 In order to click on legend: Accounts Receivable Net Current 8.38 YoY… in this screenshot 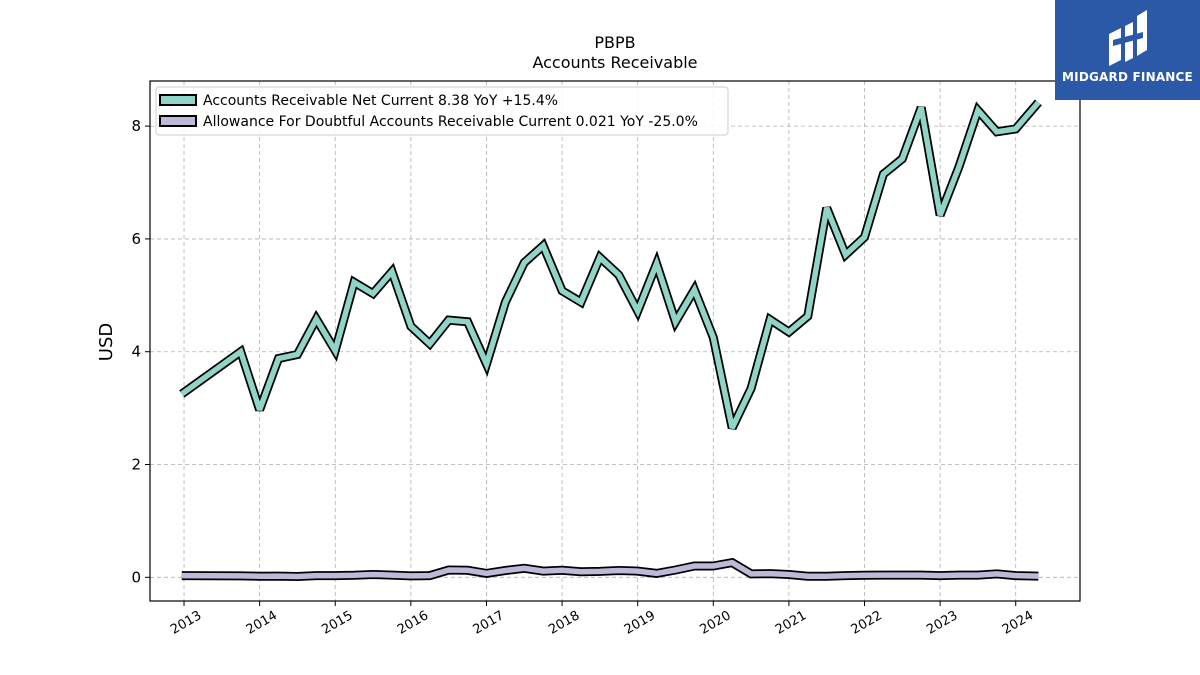, I will do `click(442, 111)`.